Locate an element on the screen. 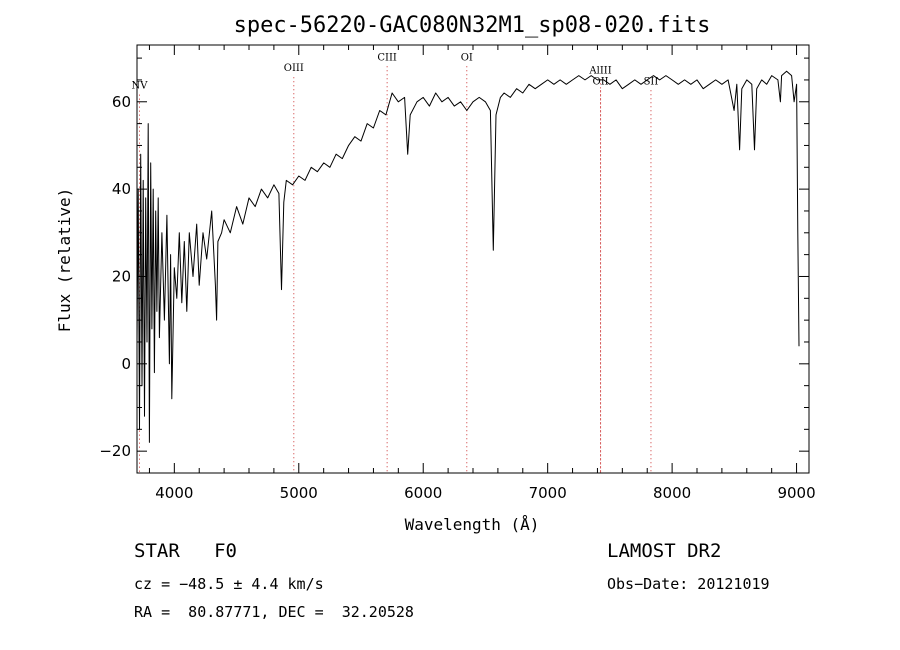 The width and height of the screenshot is (900, 650). y-tick-label: 20 is located at coordinates (121, 276).